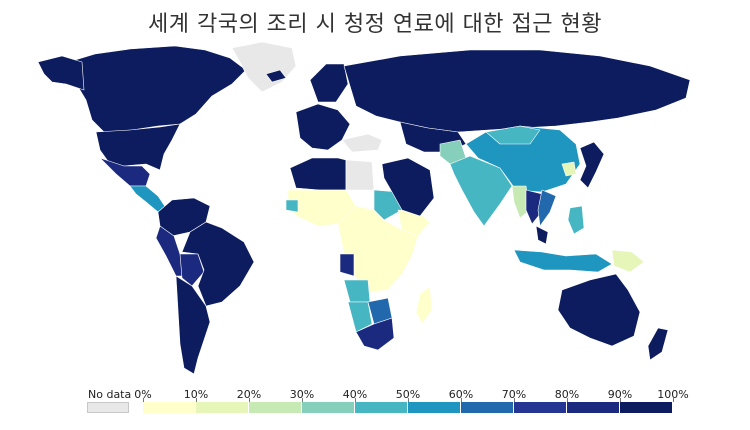  I want to click on legend-no-data-label: No data, so click(110, 394).